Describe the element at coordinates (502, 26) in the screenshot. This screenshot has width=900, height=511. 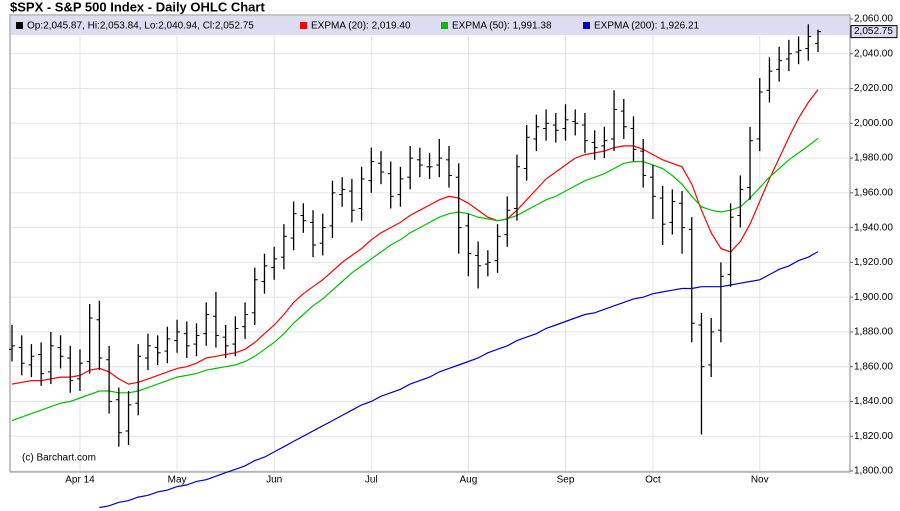
I see `legend-label: EXPMA (50): 1,991.38` at that location.